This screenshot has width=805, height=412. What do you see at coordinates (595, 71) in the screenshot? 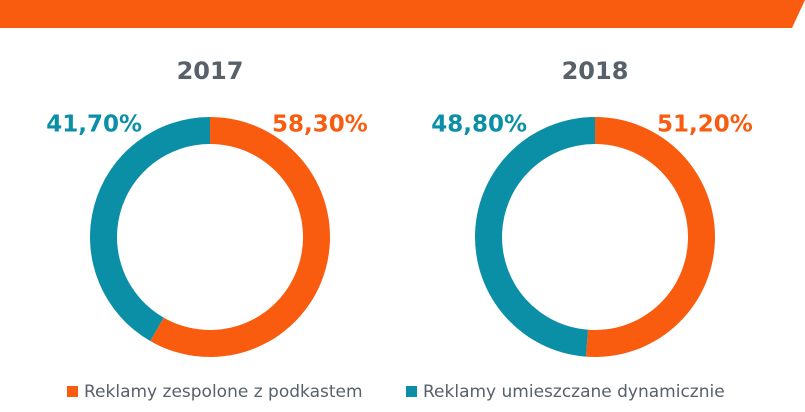
I see `chart-title: 2018` at bounding box center [595, 71].